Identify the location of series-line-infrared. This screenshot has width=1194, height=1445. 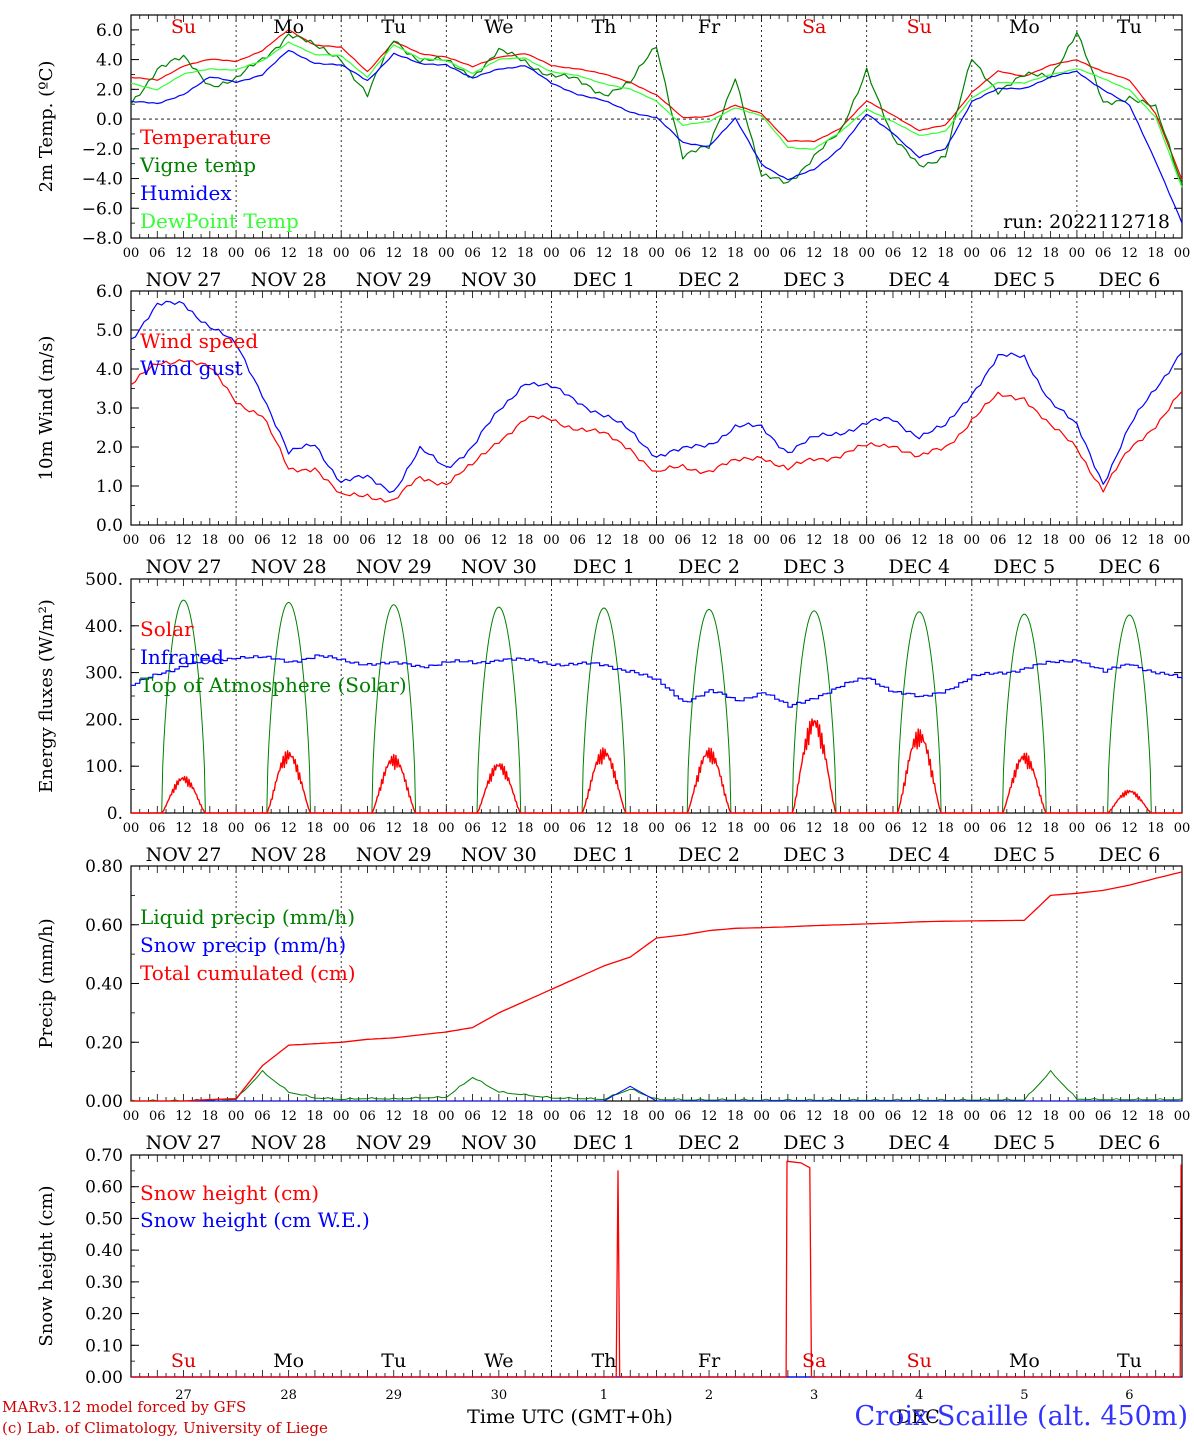
(657, 681).